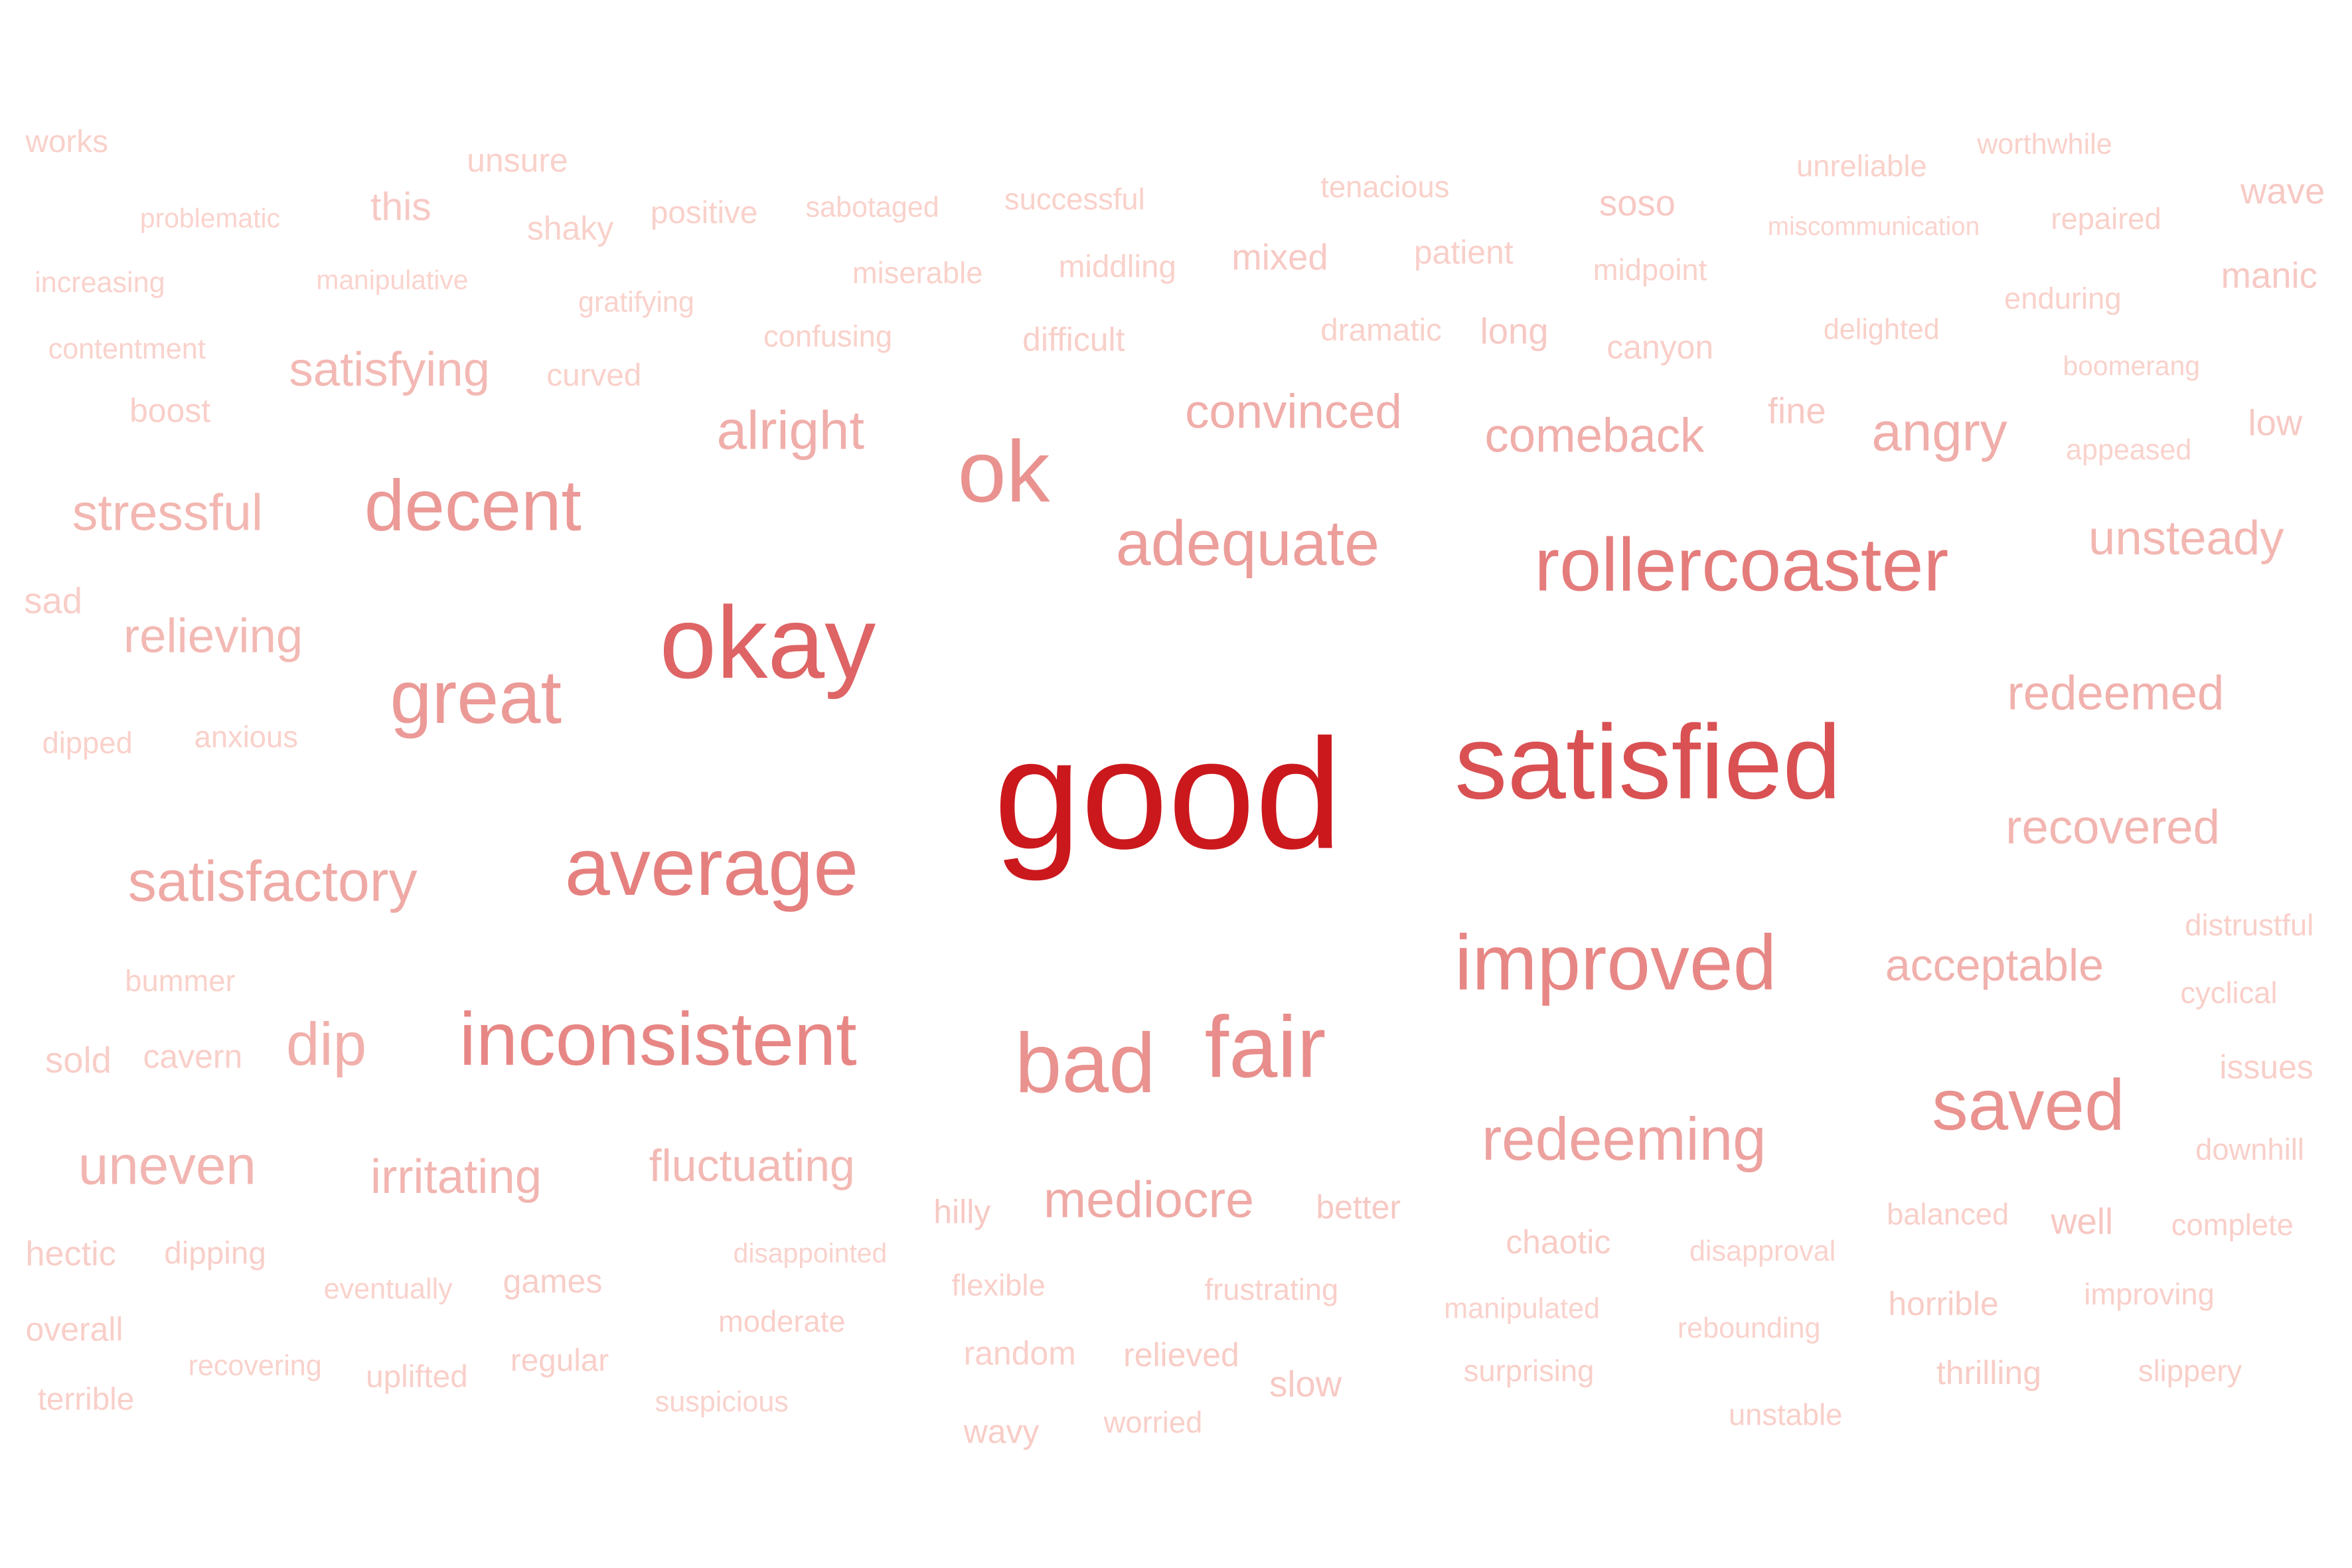 This screenshot has width=2352, height=1568. Describe the element at coordinates (636, 303) in the screenshot. I see `word-gratifying: gratifying` at that location.